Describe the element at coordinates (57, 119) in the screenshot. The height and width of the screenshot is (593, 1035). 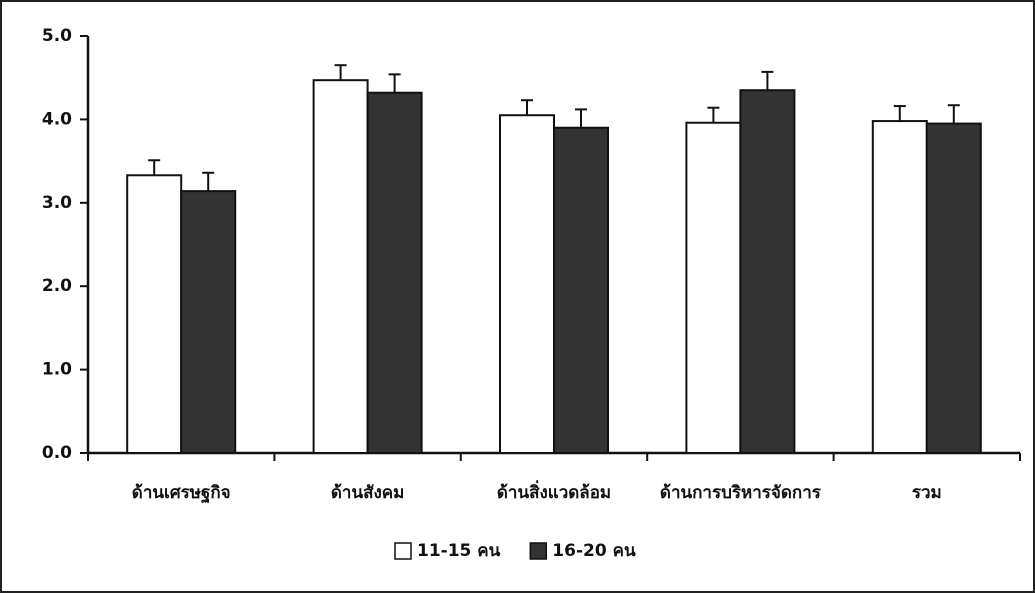
I see `y-tick-label: 4.0` at that location.